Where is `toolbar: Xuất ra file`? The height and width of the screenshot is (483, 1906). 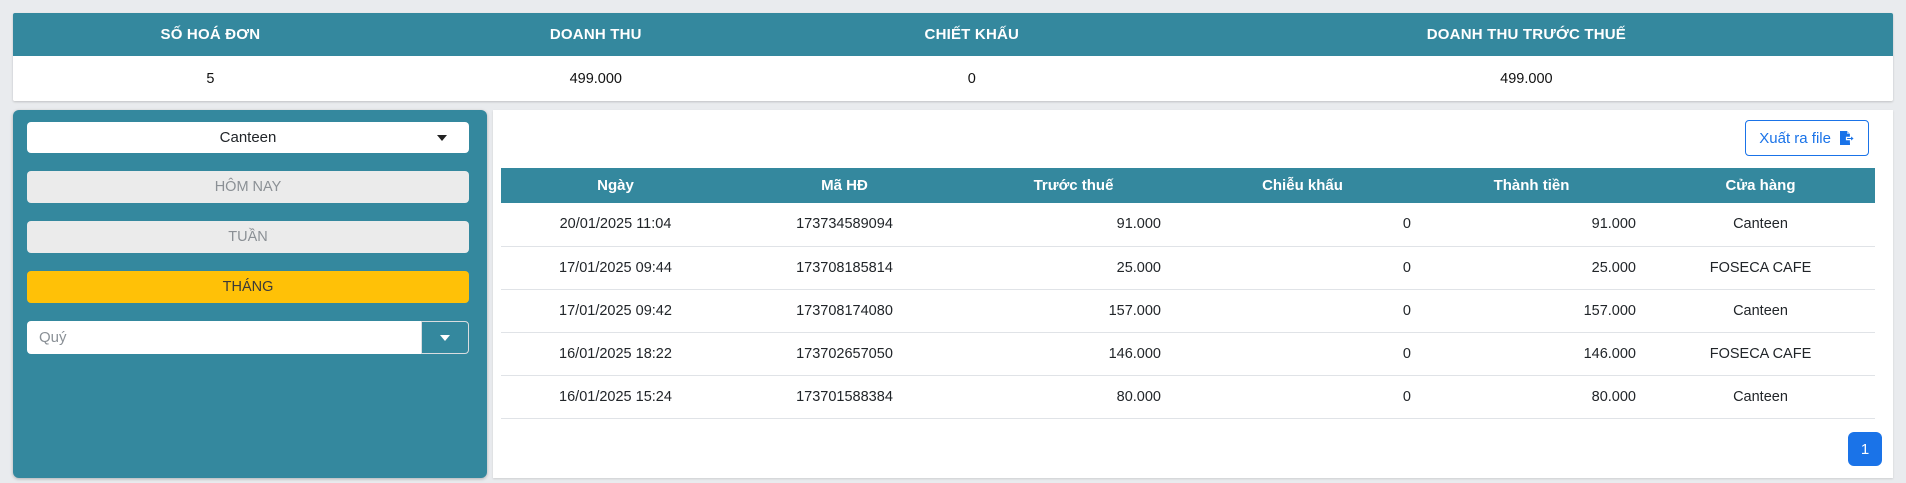
toolbar: Xuất ra file is located at coordinates (1197, 139).